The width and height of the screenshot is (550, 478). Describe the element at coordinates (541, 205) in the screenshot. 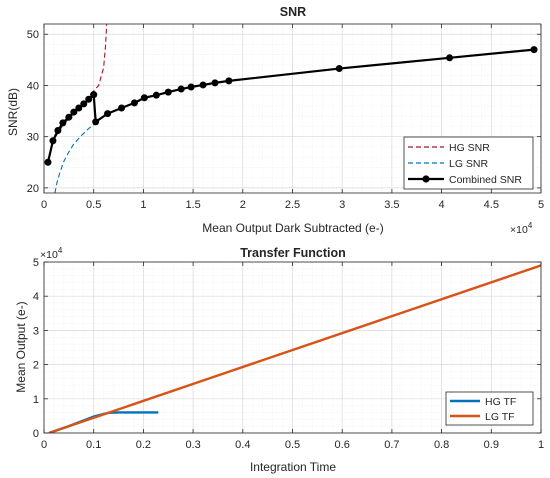

I see `snr-x-tick-label: 5` at that location.